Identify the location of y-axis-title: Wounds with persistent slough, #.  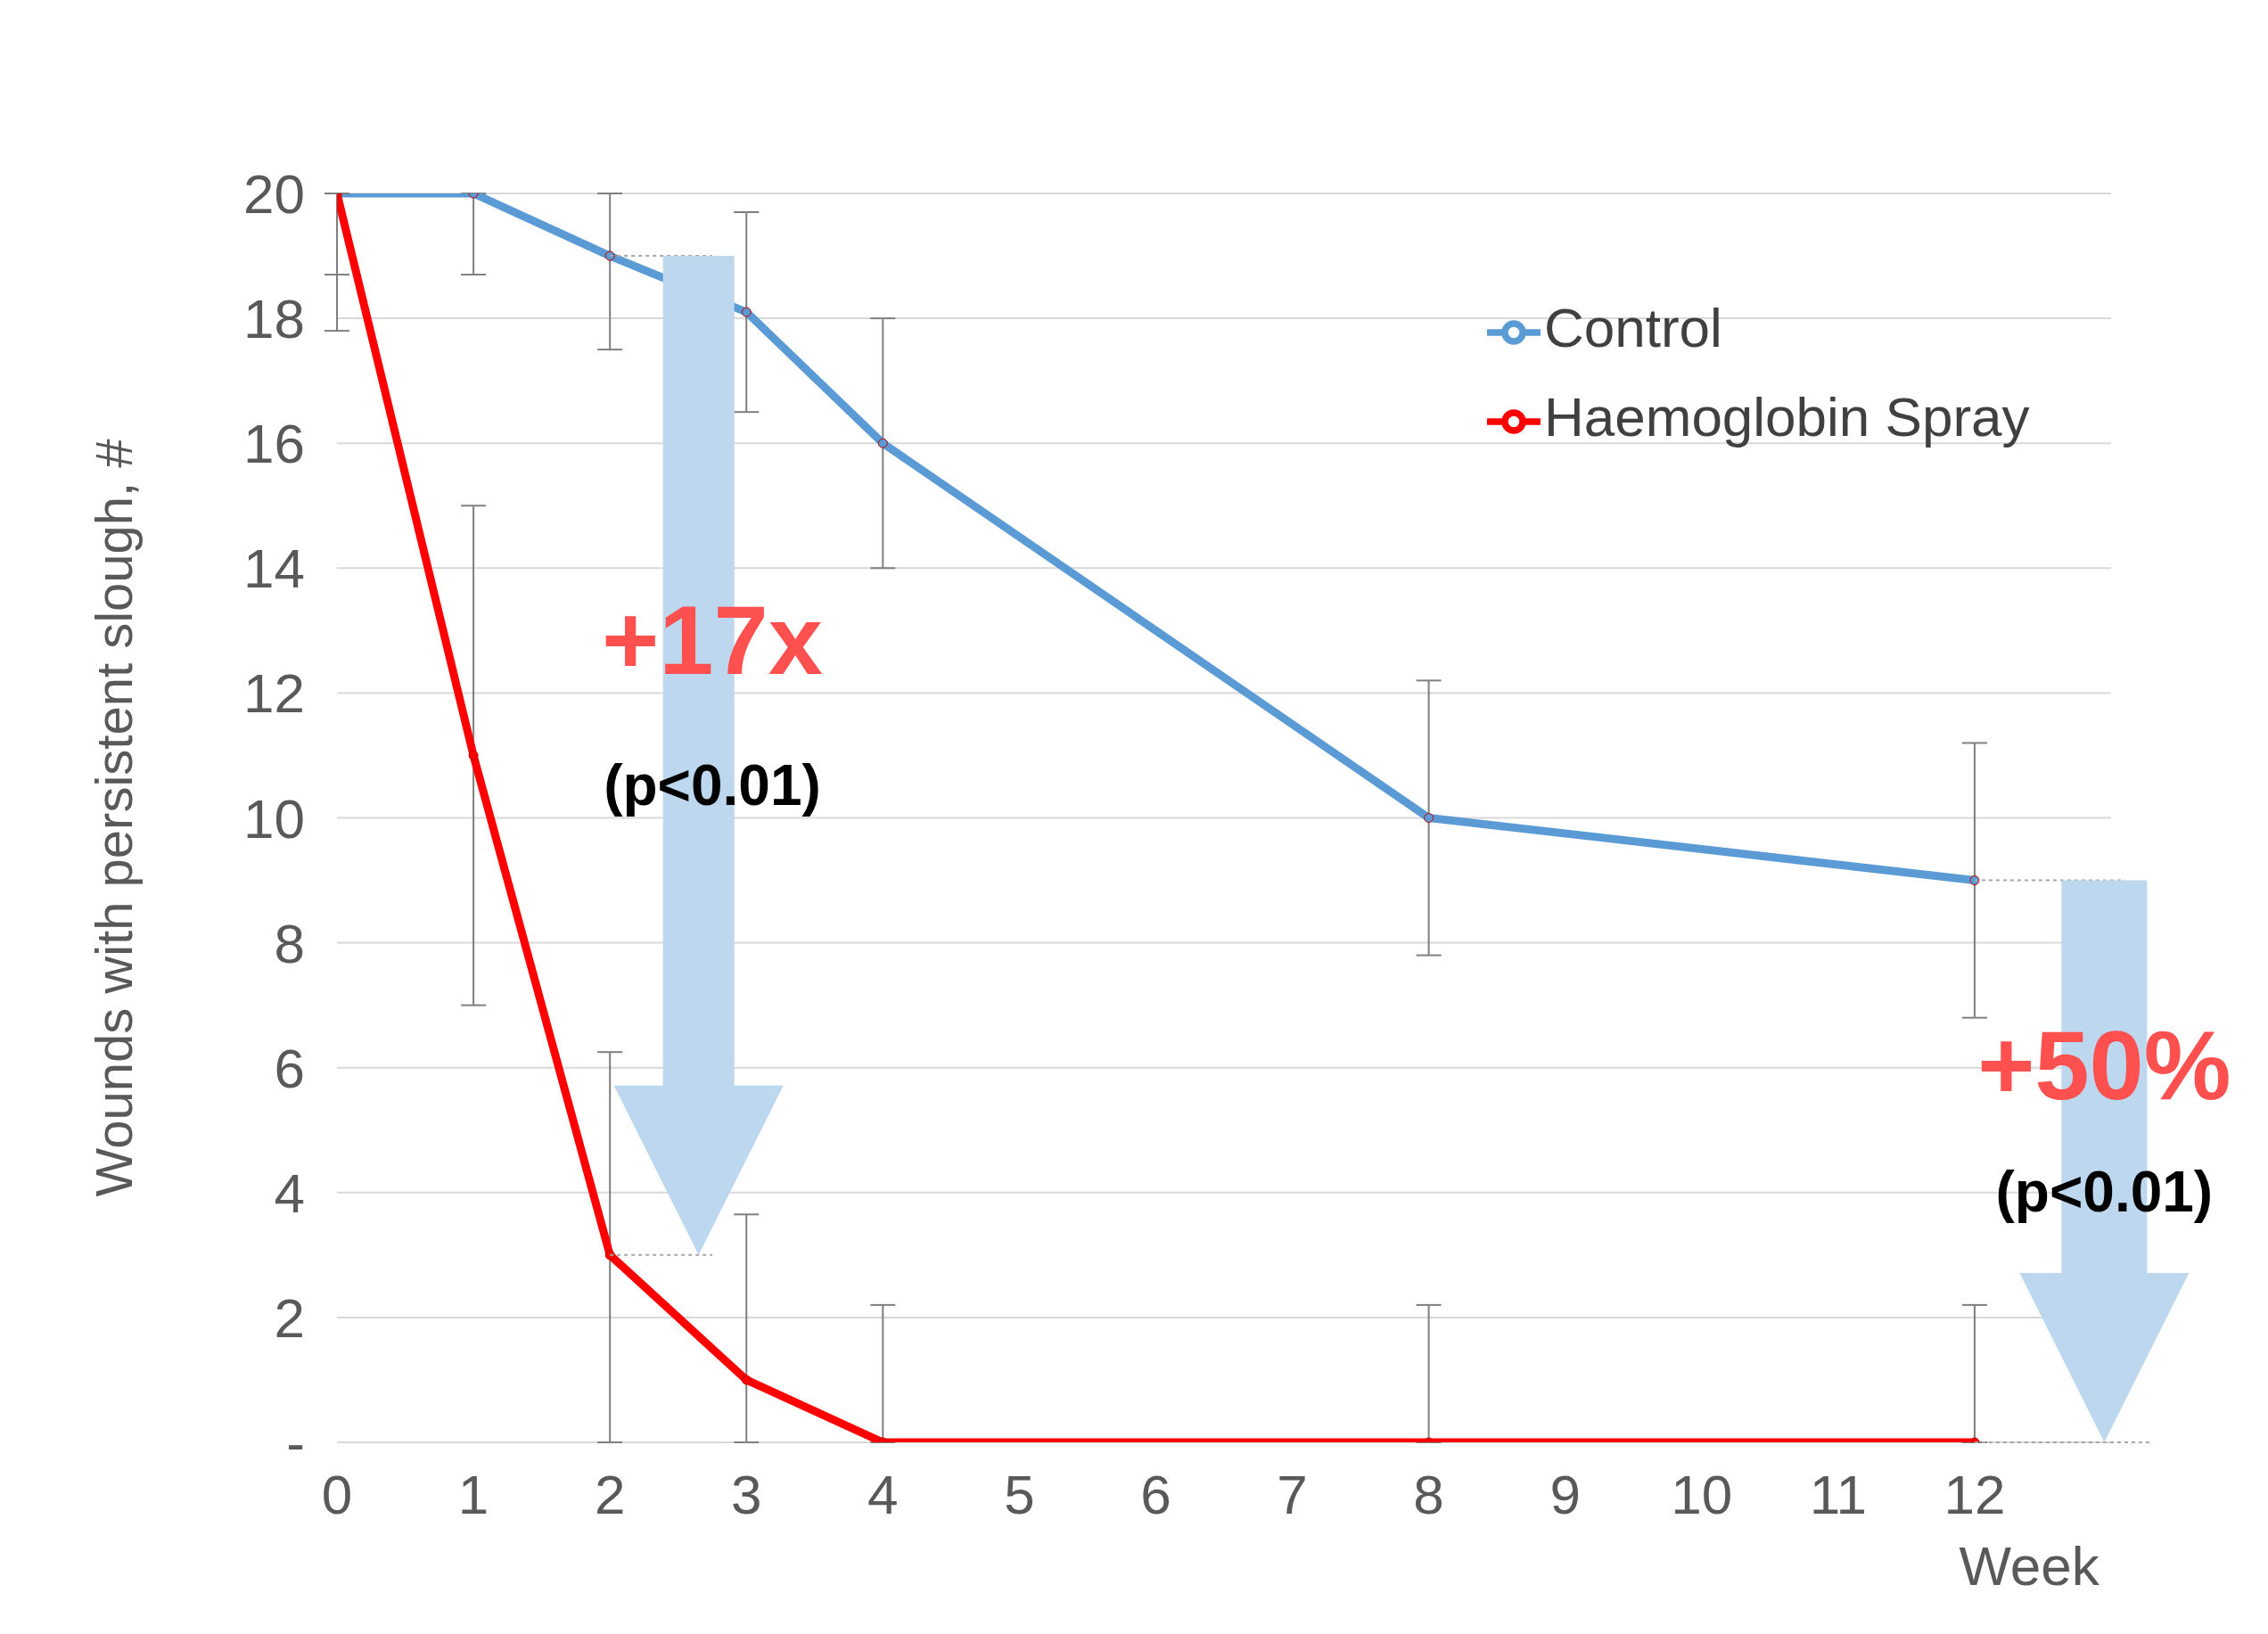
(114, 818).